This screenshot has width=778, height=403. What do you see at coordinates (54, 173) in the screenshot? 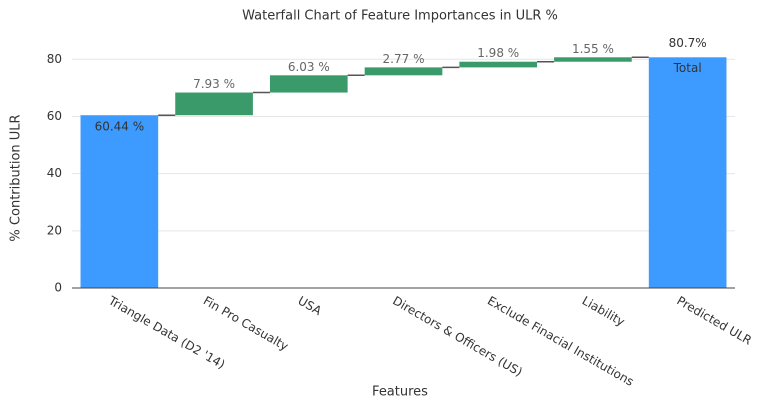
I see `y-tick-label: 40` at bounding box center [54, 173].